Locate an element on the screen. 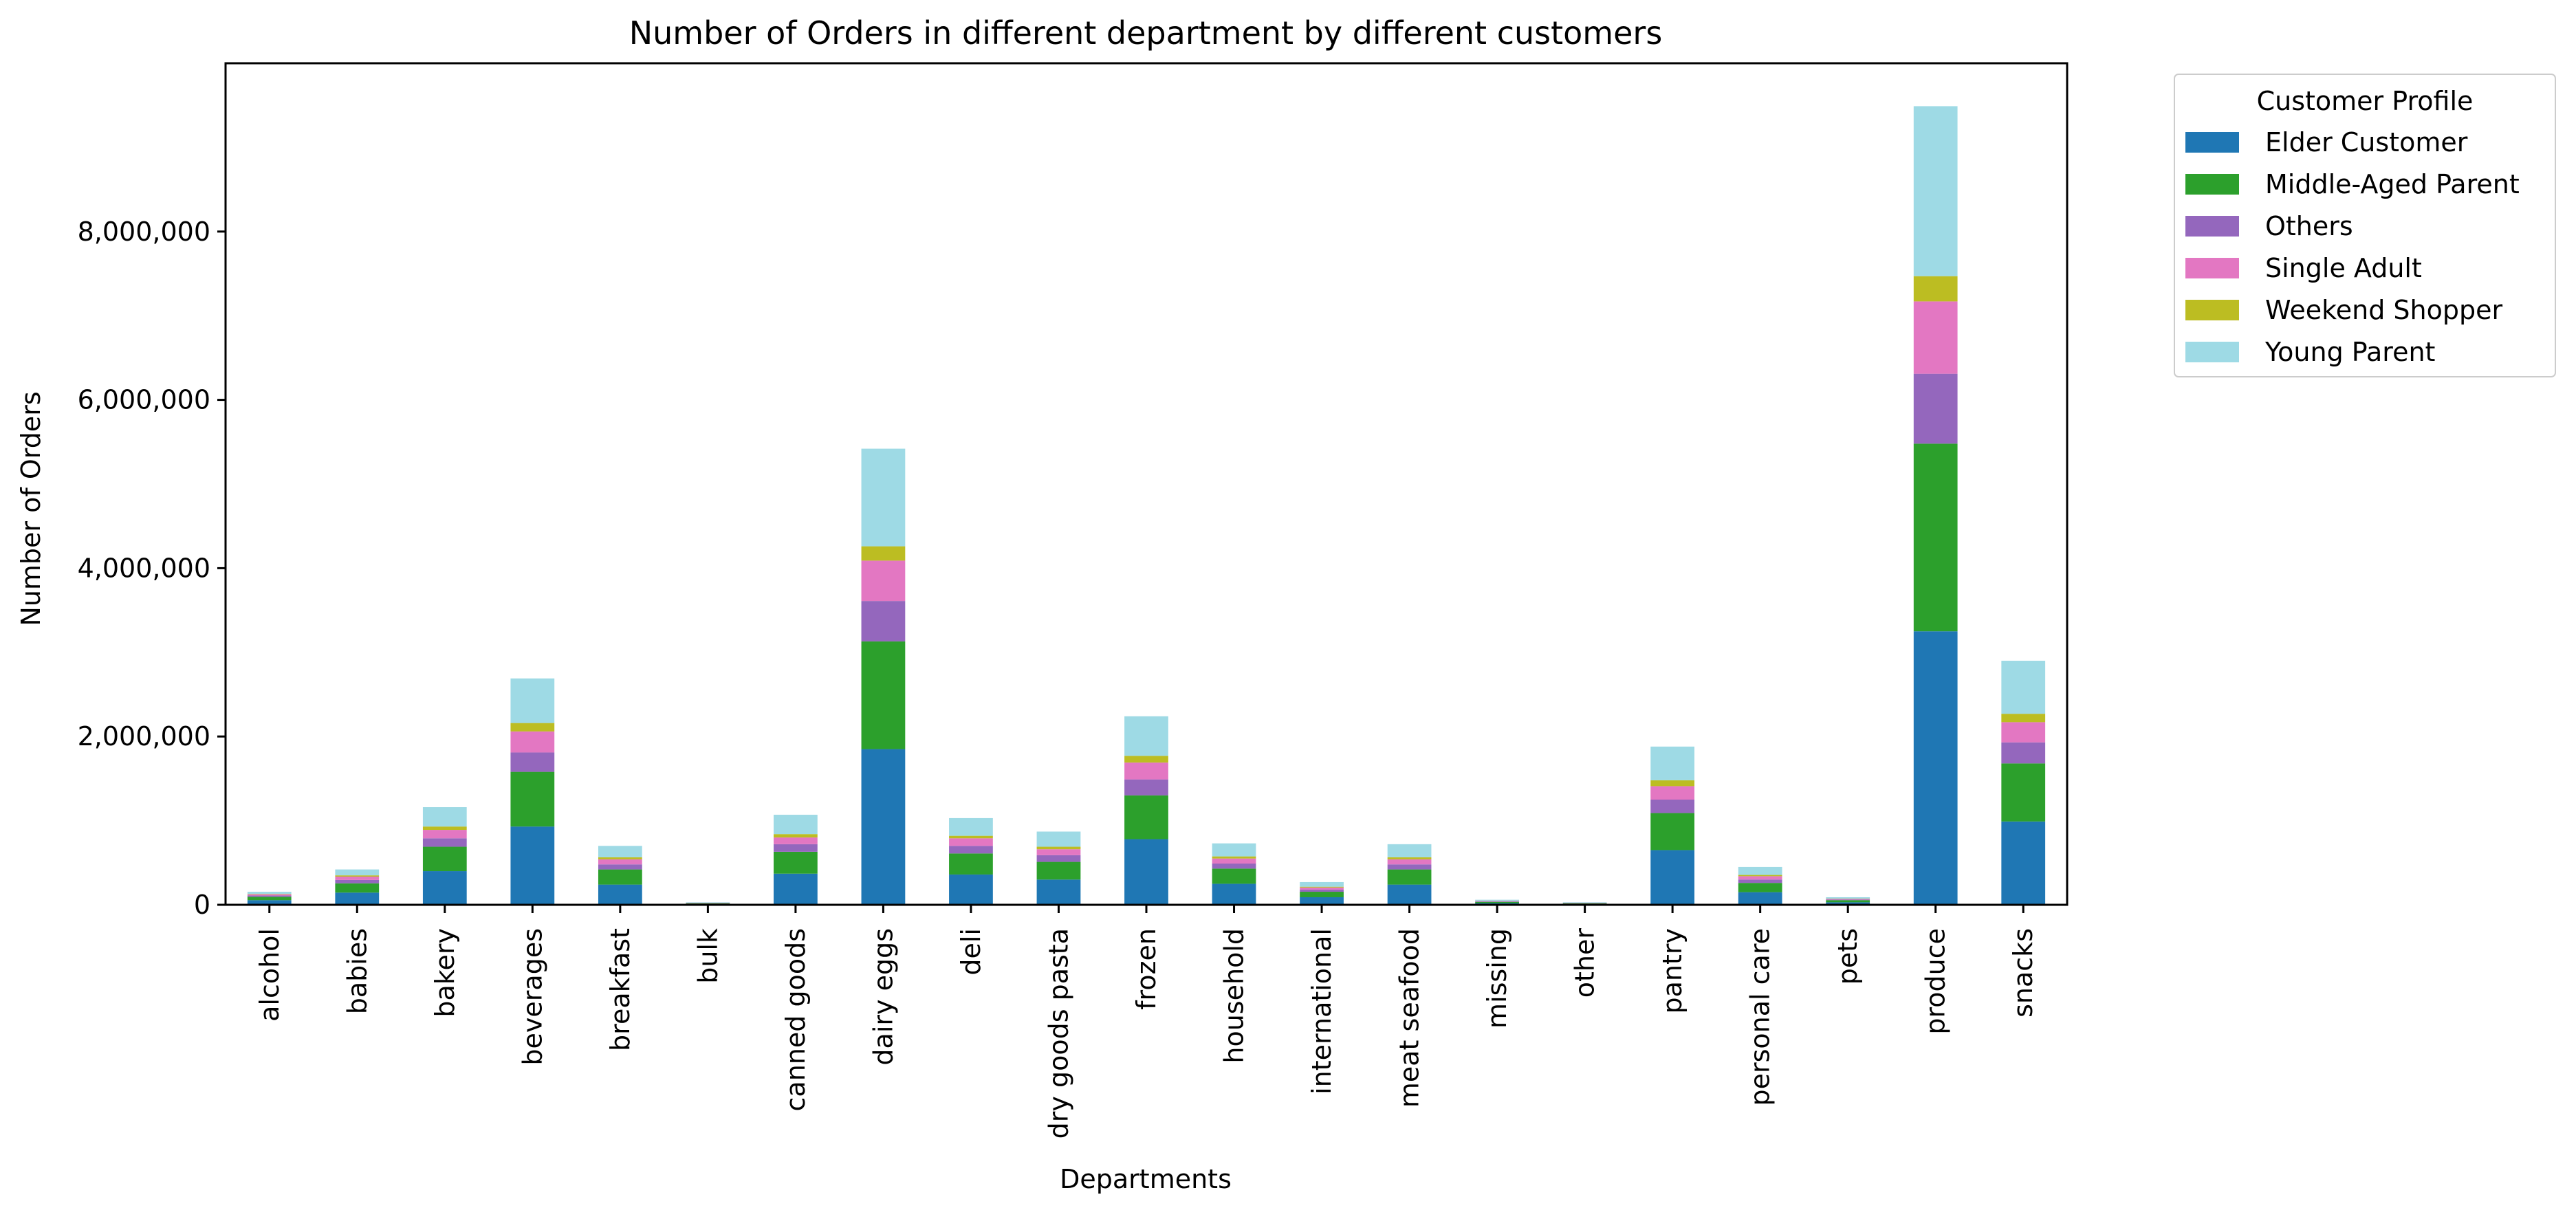 The image size is (2576, 1219). legend-item-label: Single Adult is located at coordinates (2343, 268).